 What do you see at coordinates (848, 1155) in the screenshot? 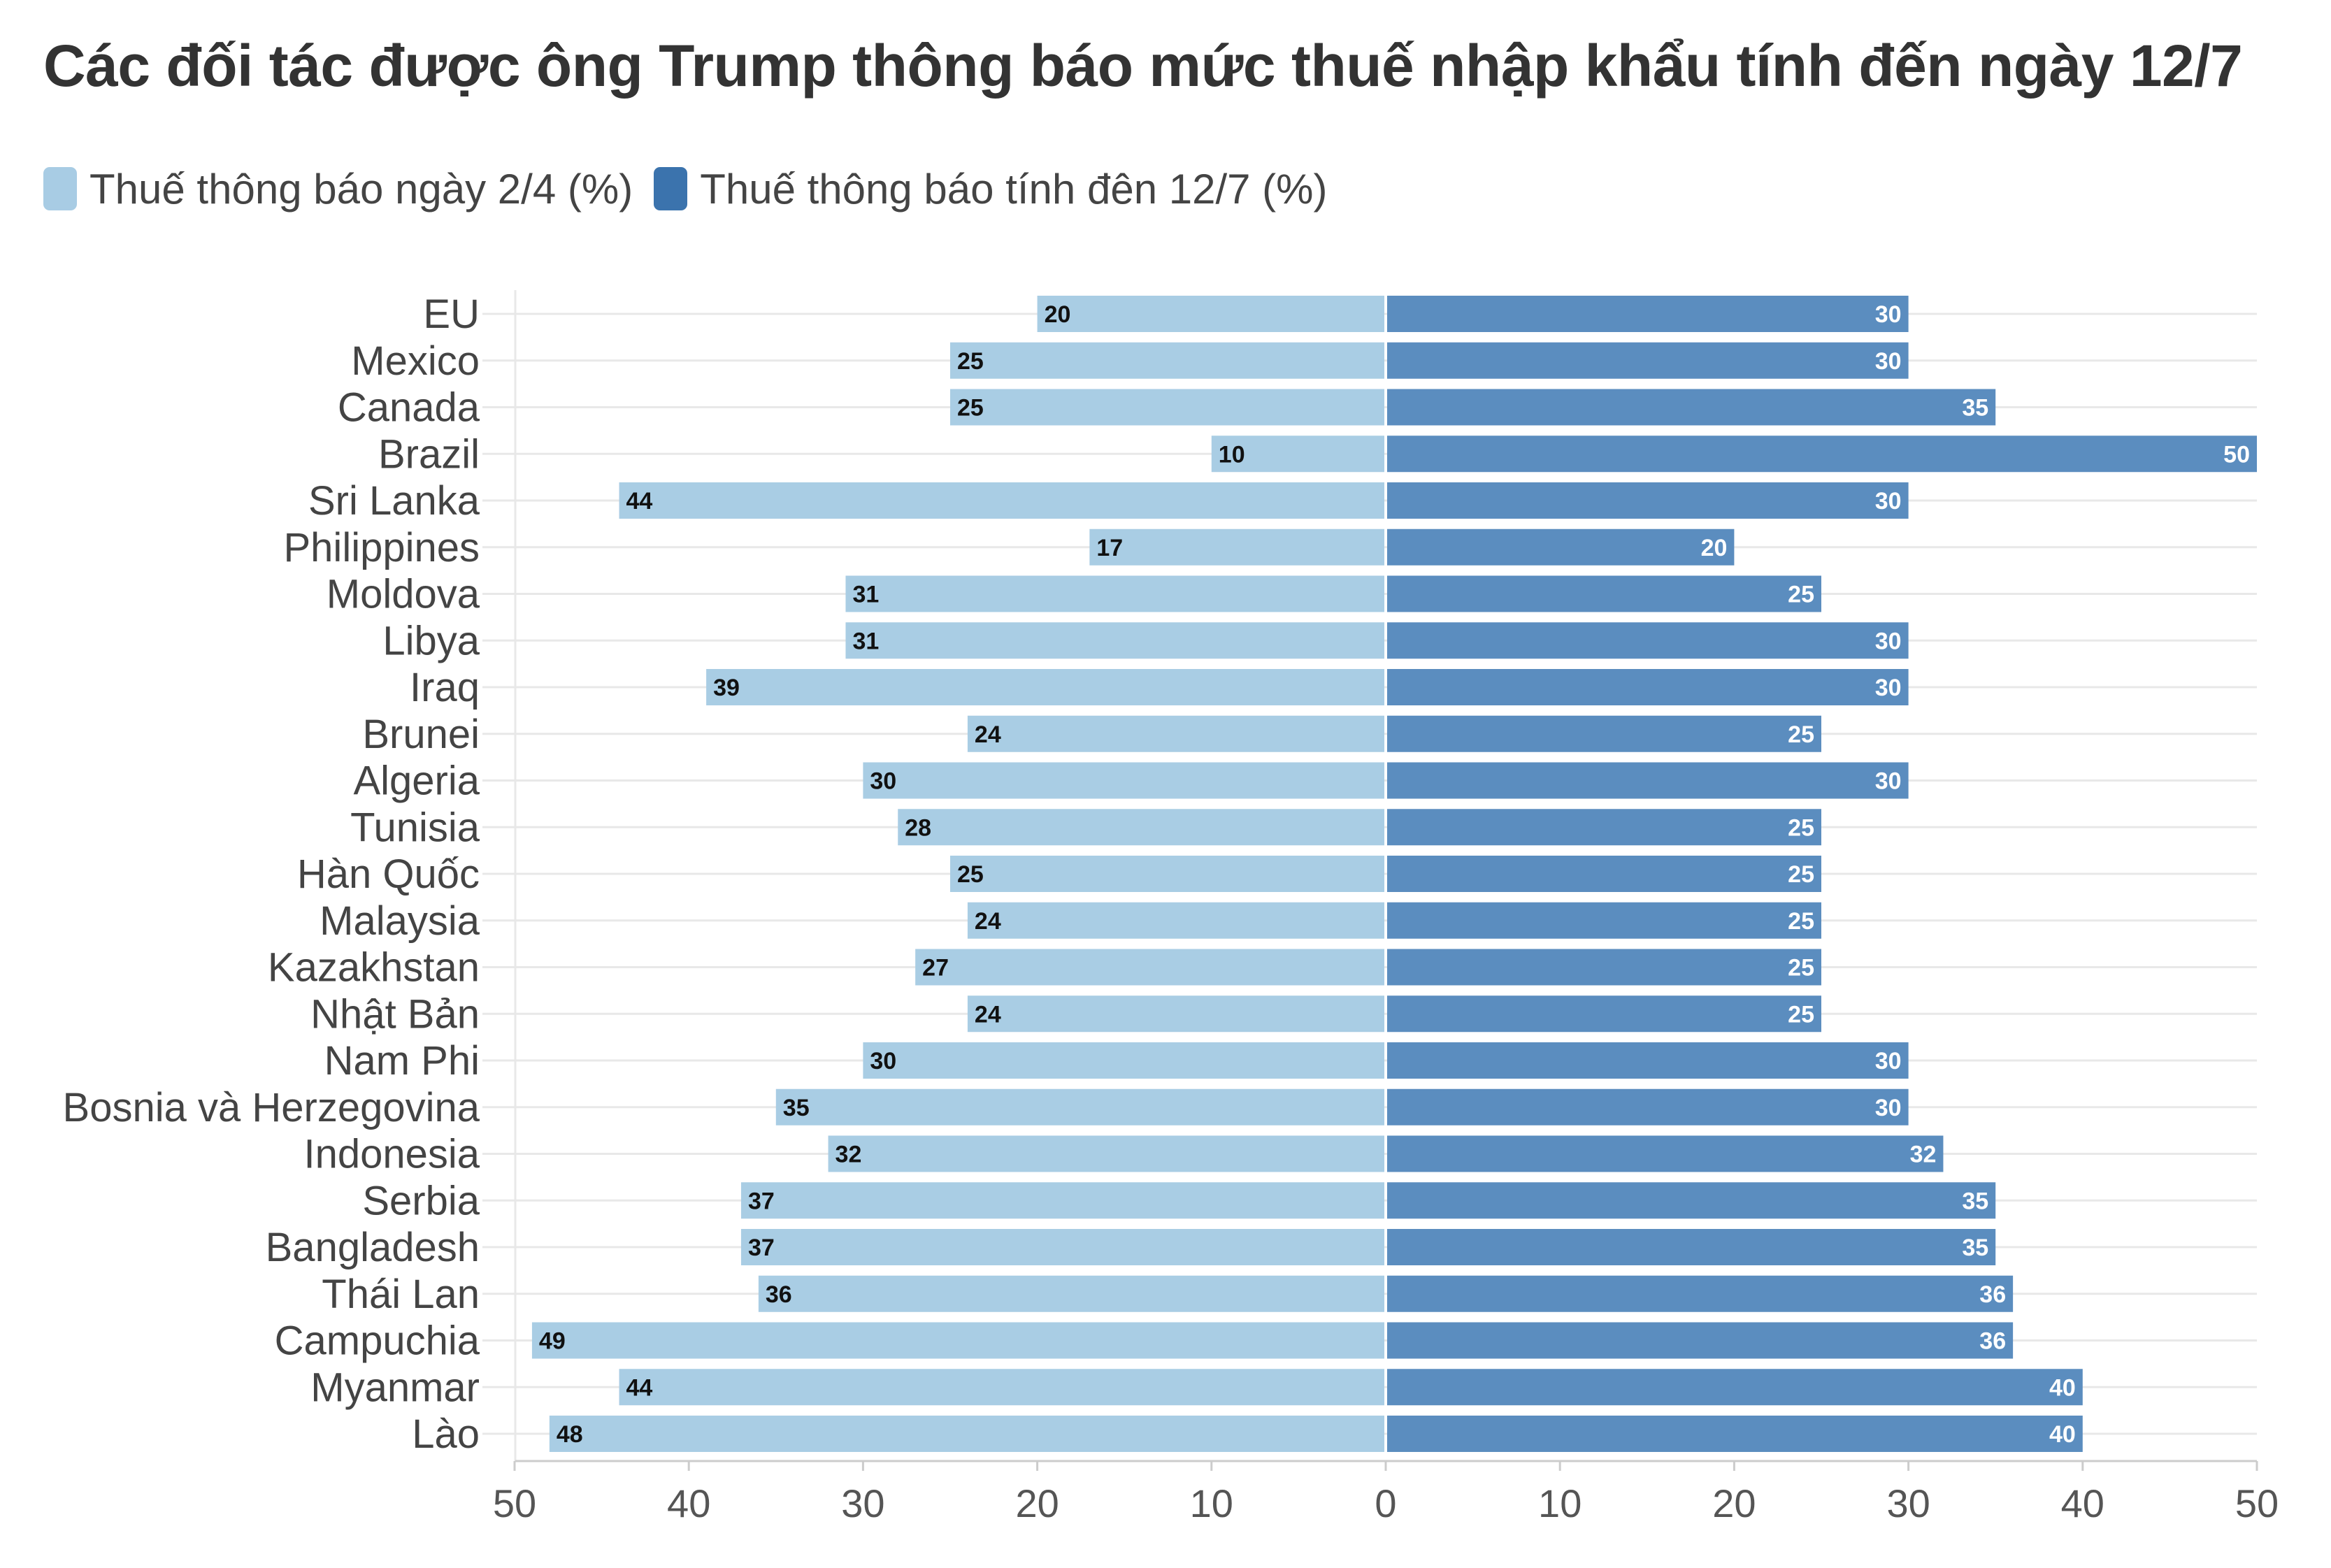
I see `data-label-old: 32` at bounding box center [848, 1155].